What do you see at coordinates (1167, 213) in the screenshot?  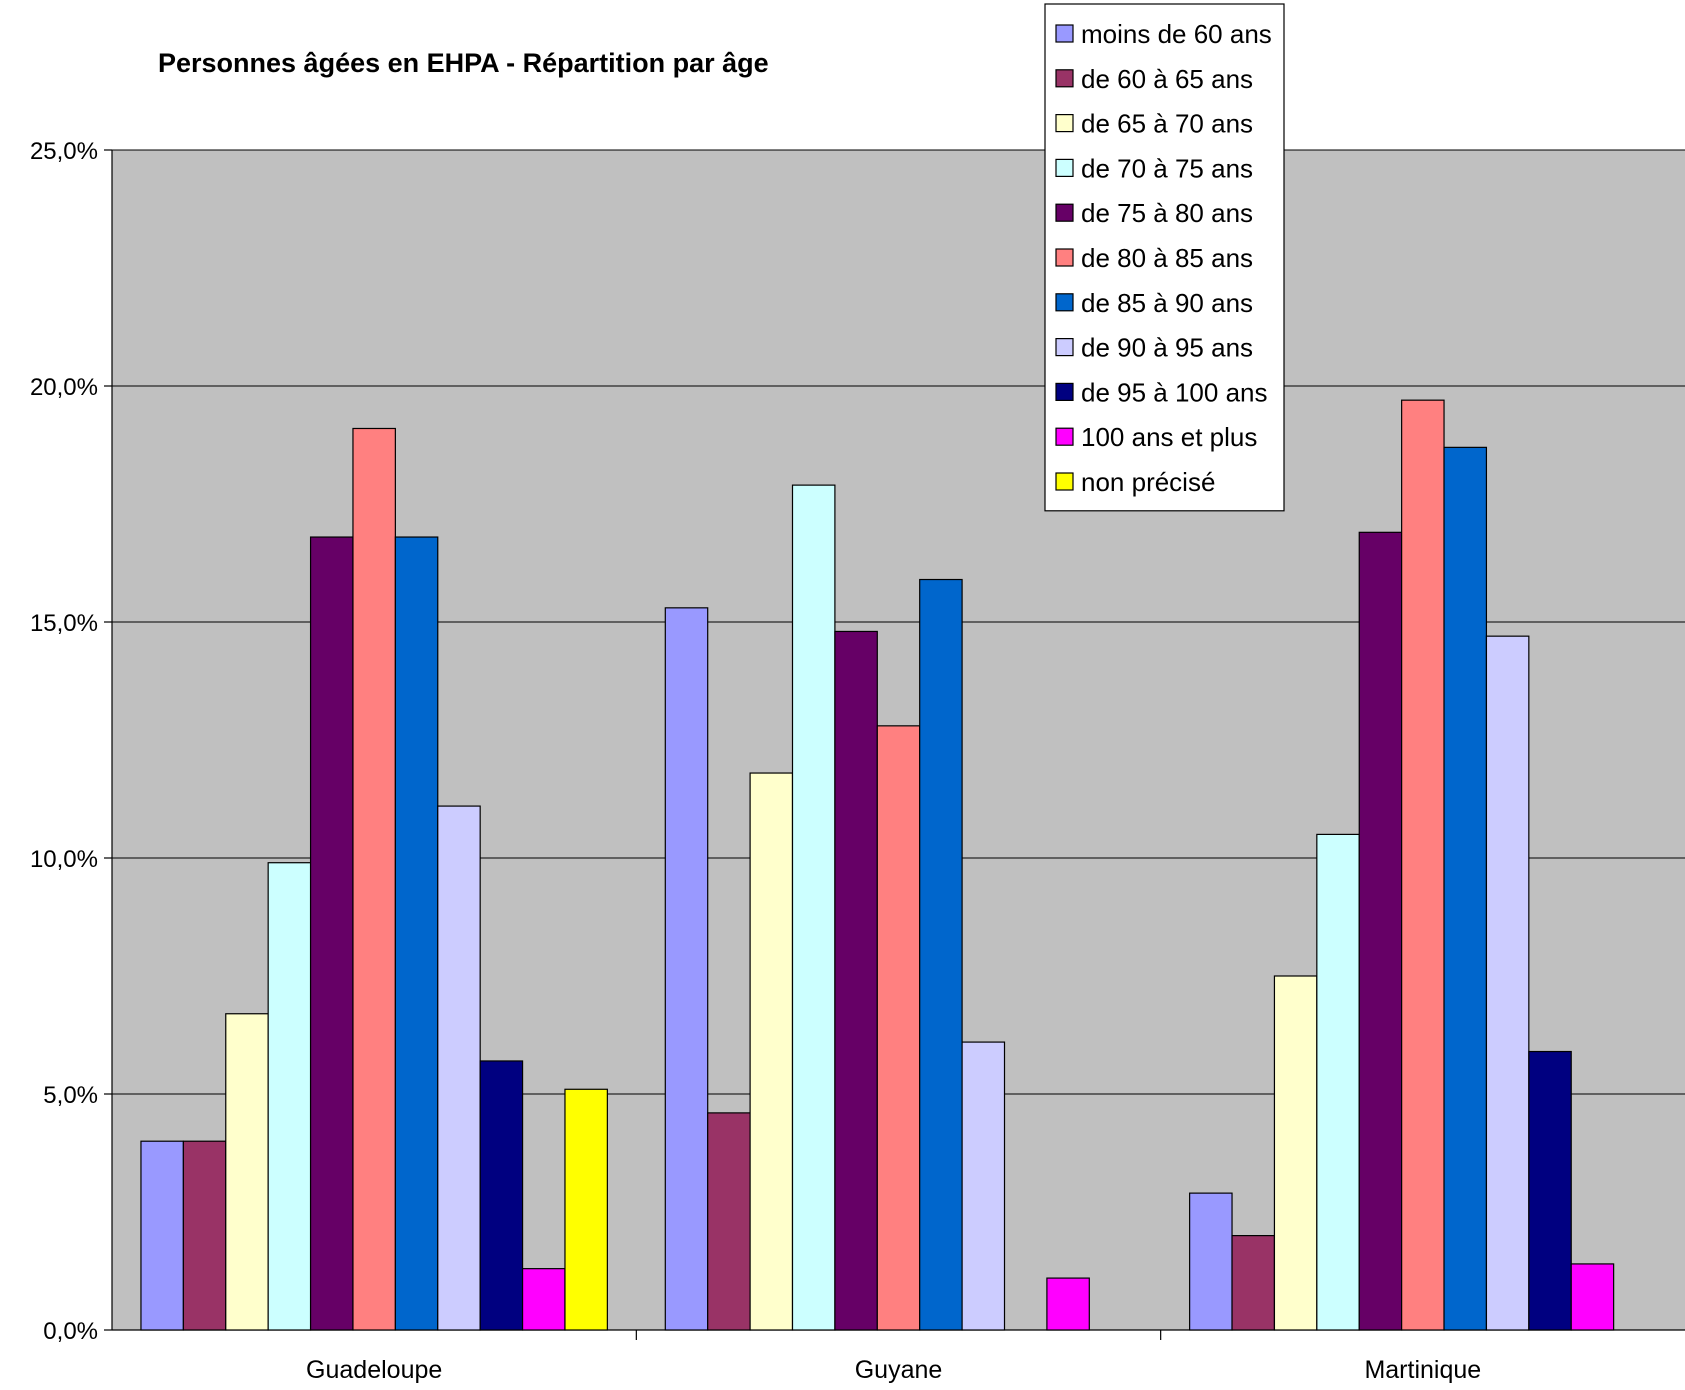 I see `legend-label: de 75 à 80 ans` at bounding box center [1167, 213].